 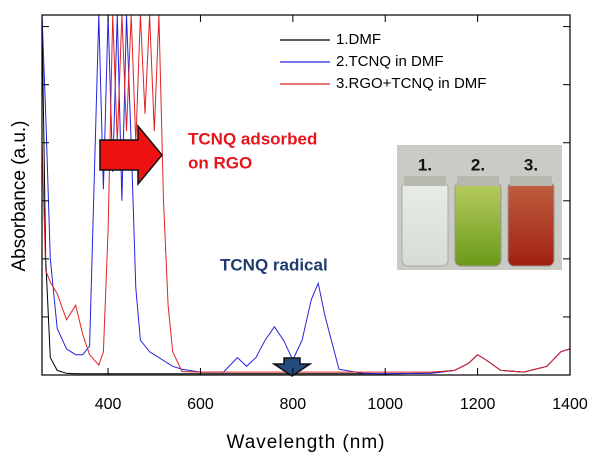 I want to click on inset-photo: 1. 2. 3., so click(x=479, y=207).